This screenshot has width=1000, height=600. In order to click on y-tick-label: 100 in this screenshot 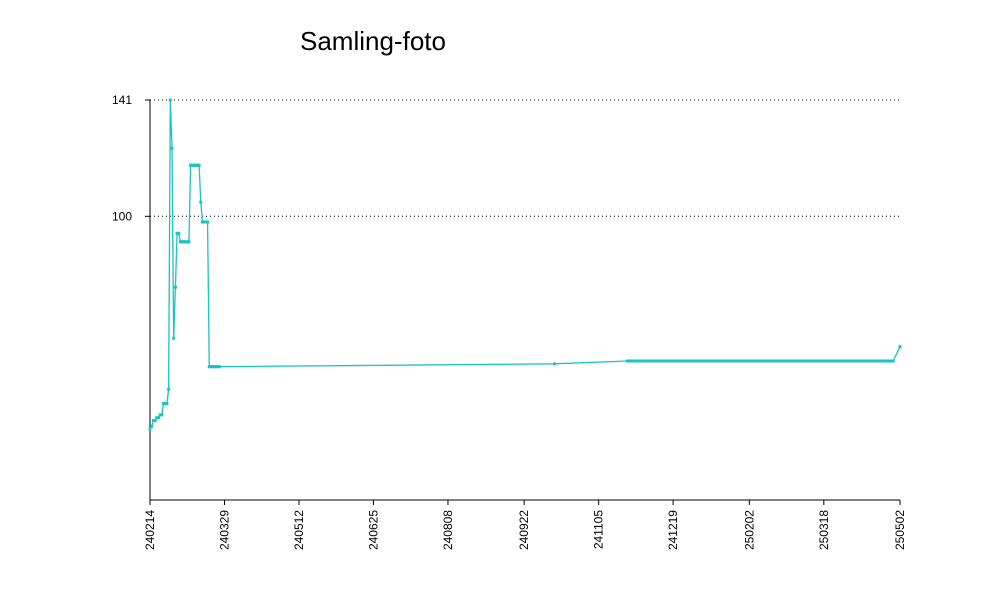, I will do `click(122, 216)`.